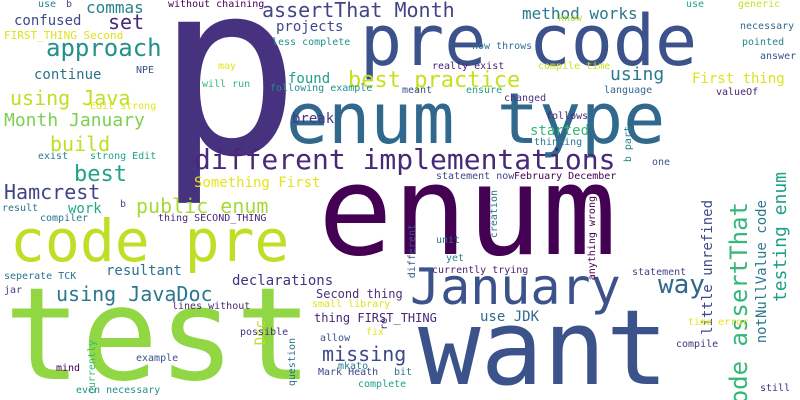 This screenshot has height=400, width=800. I want to click on word-p: p, so click(228, 105).